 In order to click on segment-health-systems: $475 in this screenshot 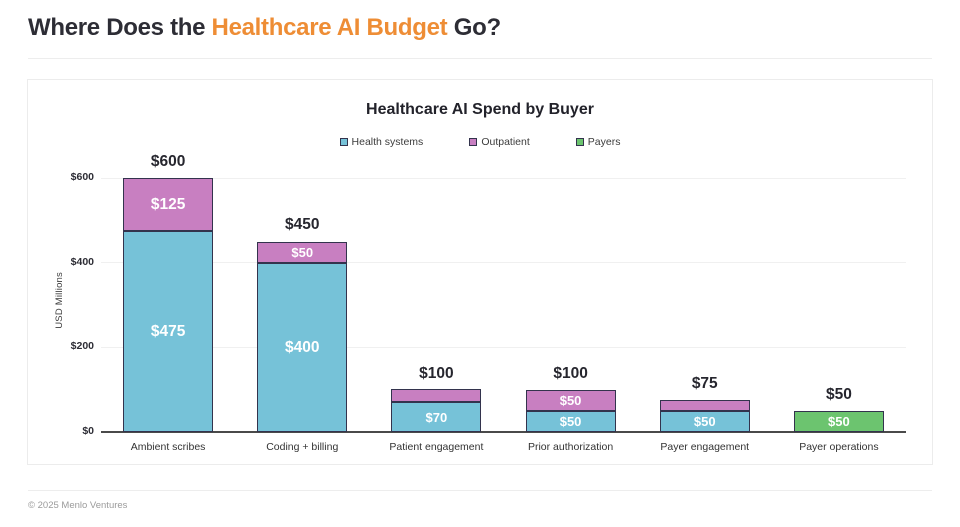, I will do `click(168, 331)`.